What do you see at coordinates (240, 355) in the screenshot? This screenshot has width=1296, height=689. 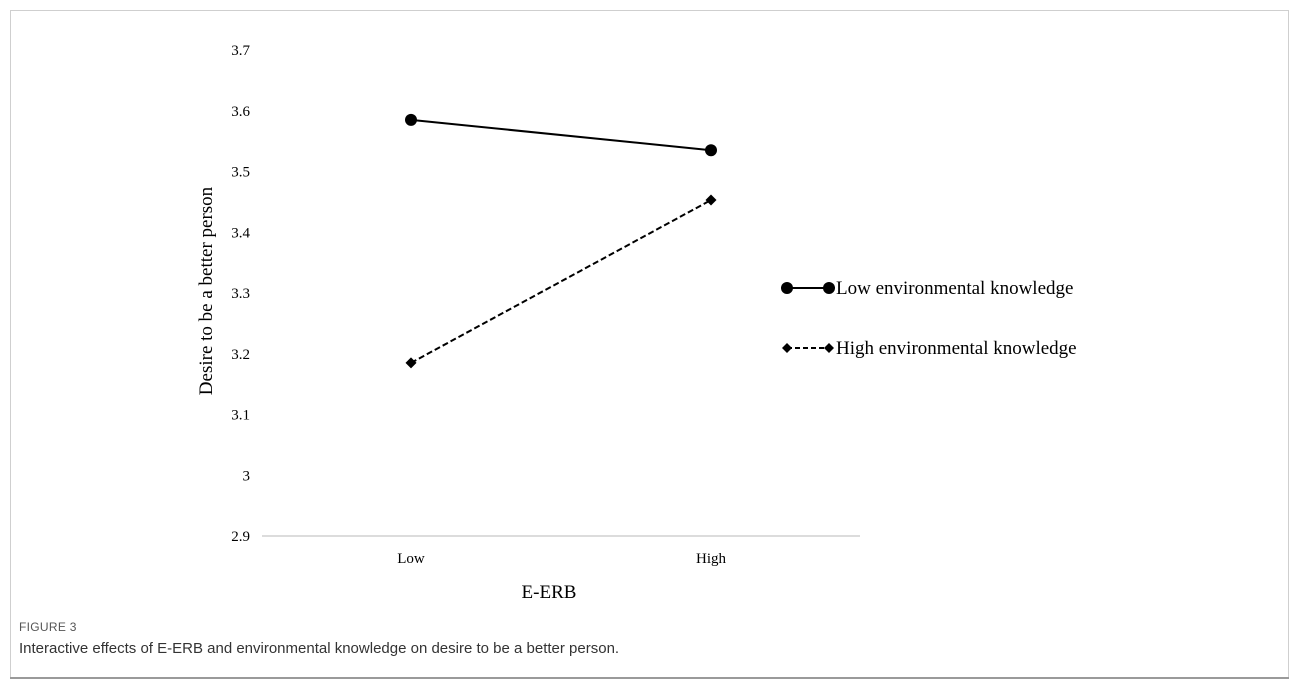 I see `y-tick-label: 3.2` at bounding box center [240, 355].